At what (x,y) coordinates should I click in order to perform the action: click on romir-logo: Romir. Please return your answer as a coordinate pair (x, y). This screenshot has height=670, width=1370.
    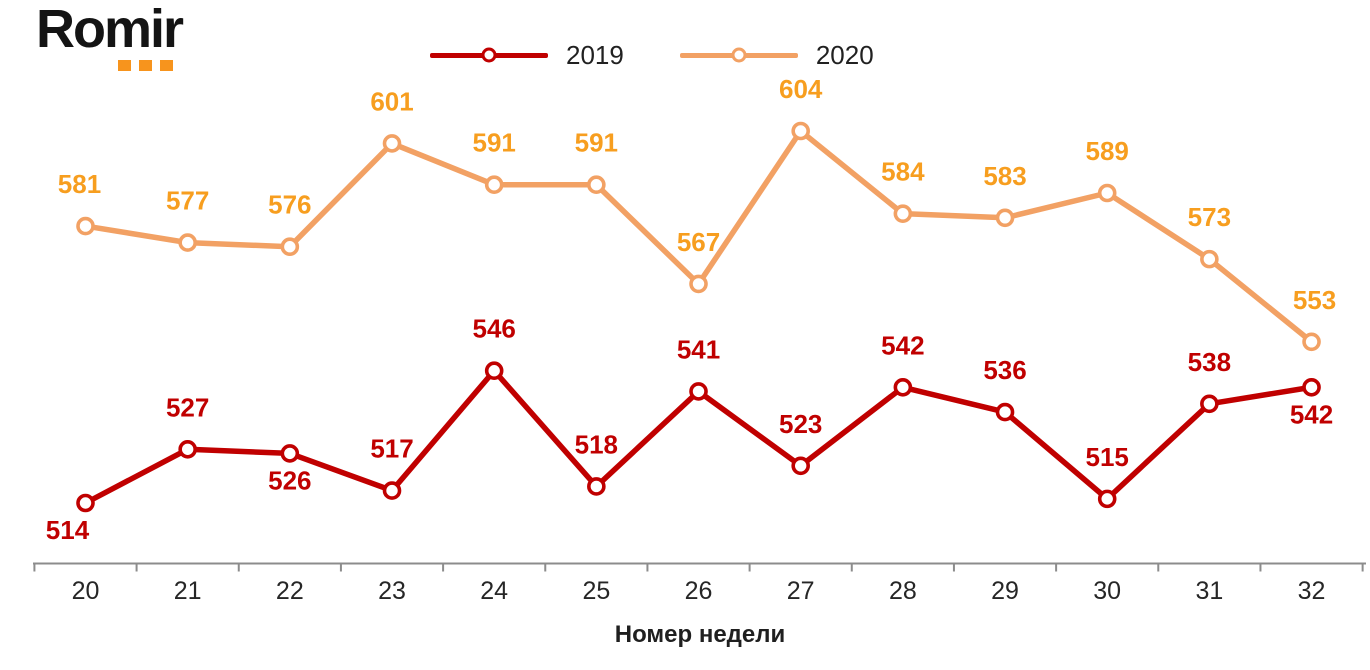
    Looking at the image, I should click on (146, 42).